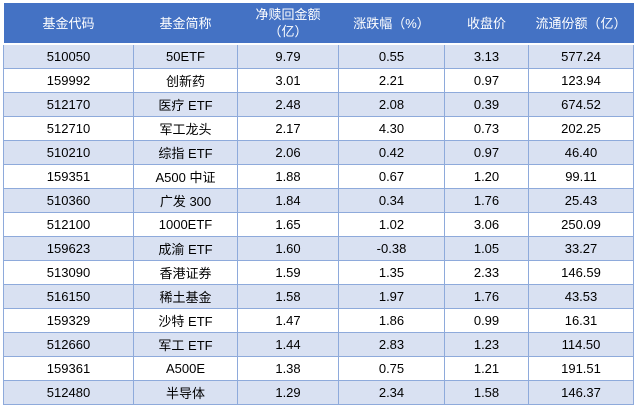 Image resolution: width=637 pixels, height=407 pixels. I want to click on header-close-price: 收盘价, so click(486, 24).